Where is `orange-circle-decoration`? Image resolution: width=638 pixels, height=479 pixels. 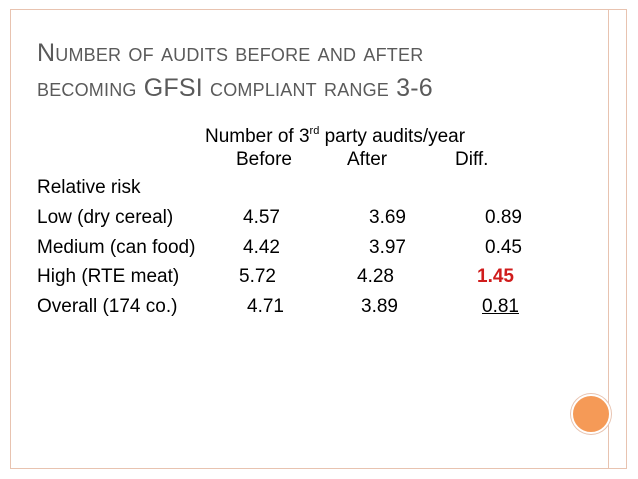 orange-circle-decoration is located at coordinates (591, 414).